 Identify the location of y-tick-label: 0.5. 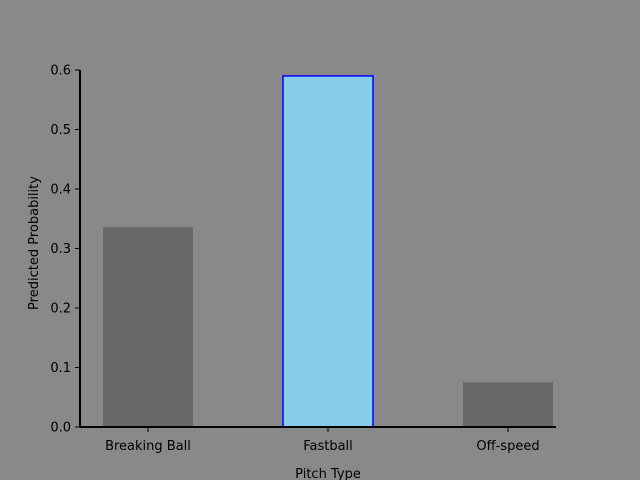
(60, 130).